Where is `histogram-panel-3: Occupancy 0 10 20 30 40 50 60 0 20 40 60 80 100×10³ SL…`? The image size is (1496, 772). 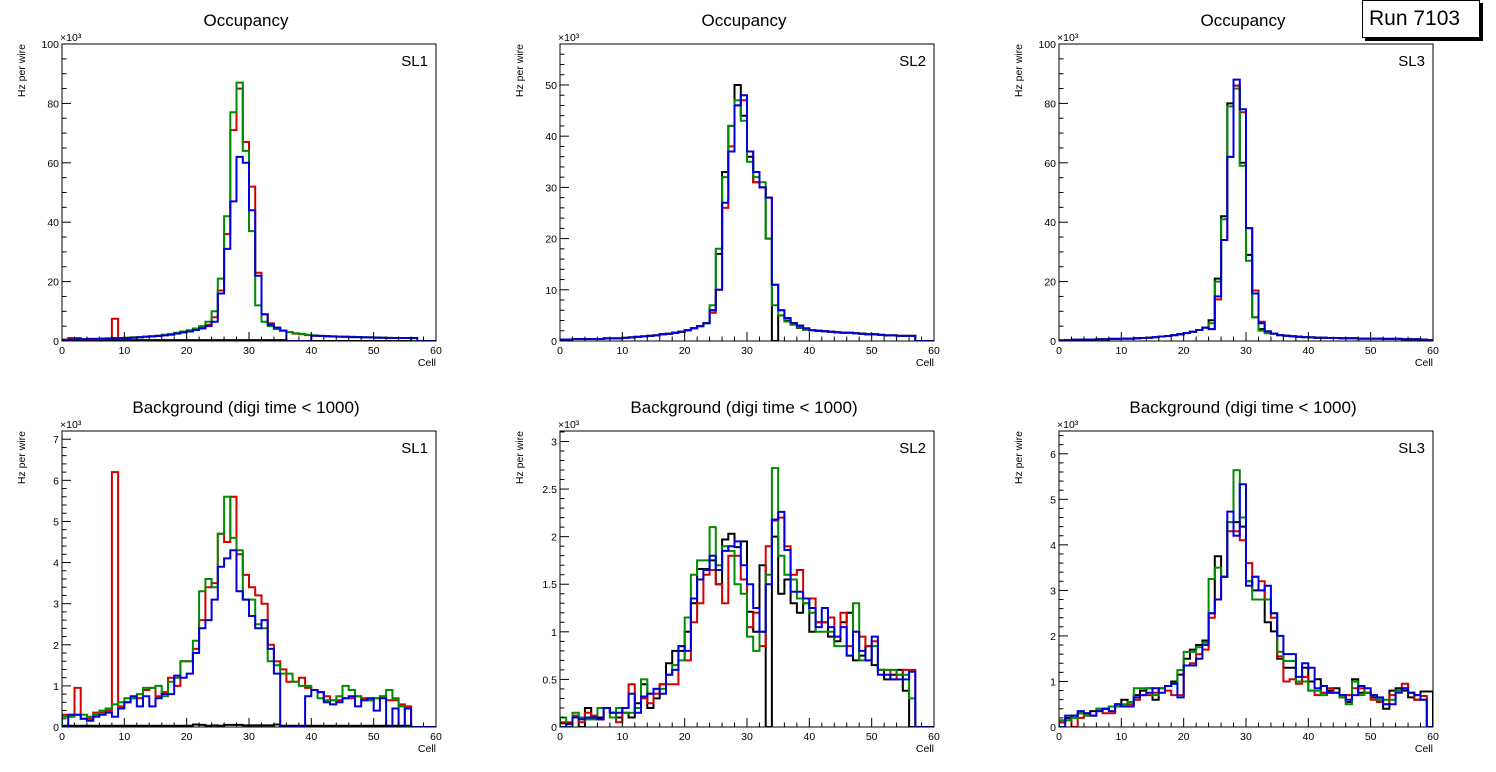 histogram-panel-3: Occupancy 0 10 20 30 40 50 60 0 20 40 60 80 100×10³ SL… is located at coordinates (1226, 190).